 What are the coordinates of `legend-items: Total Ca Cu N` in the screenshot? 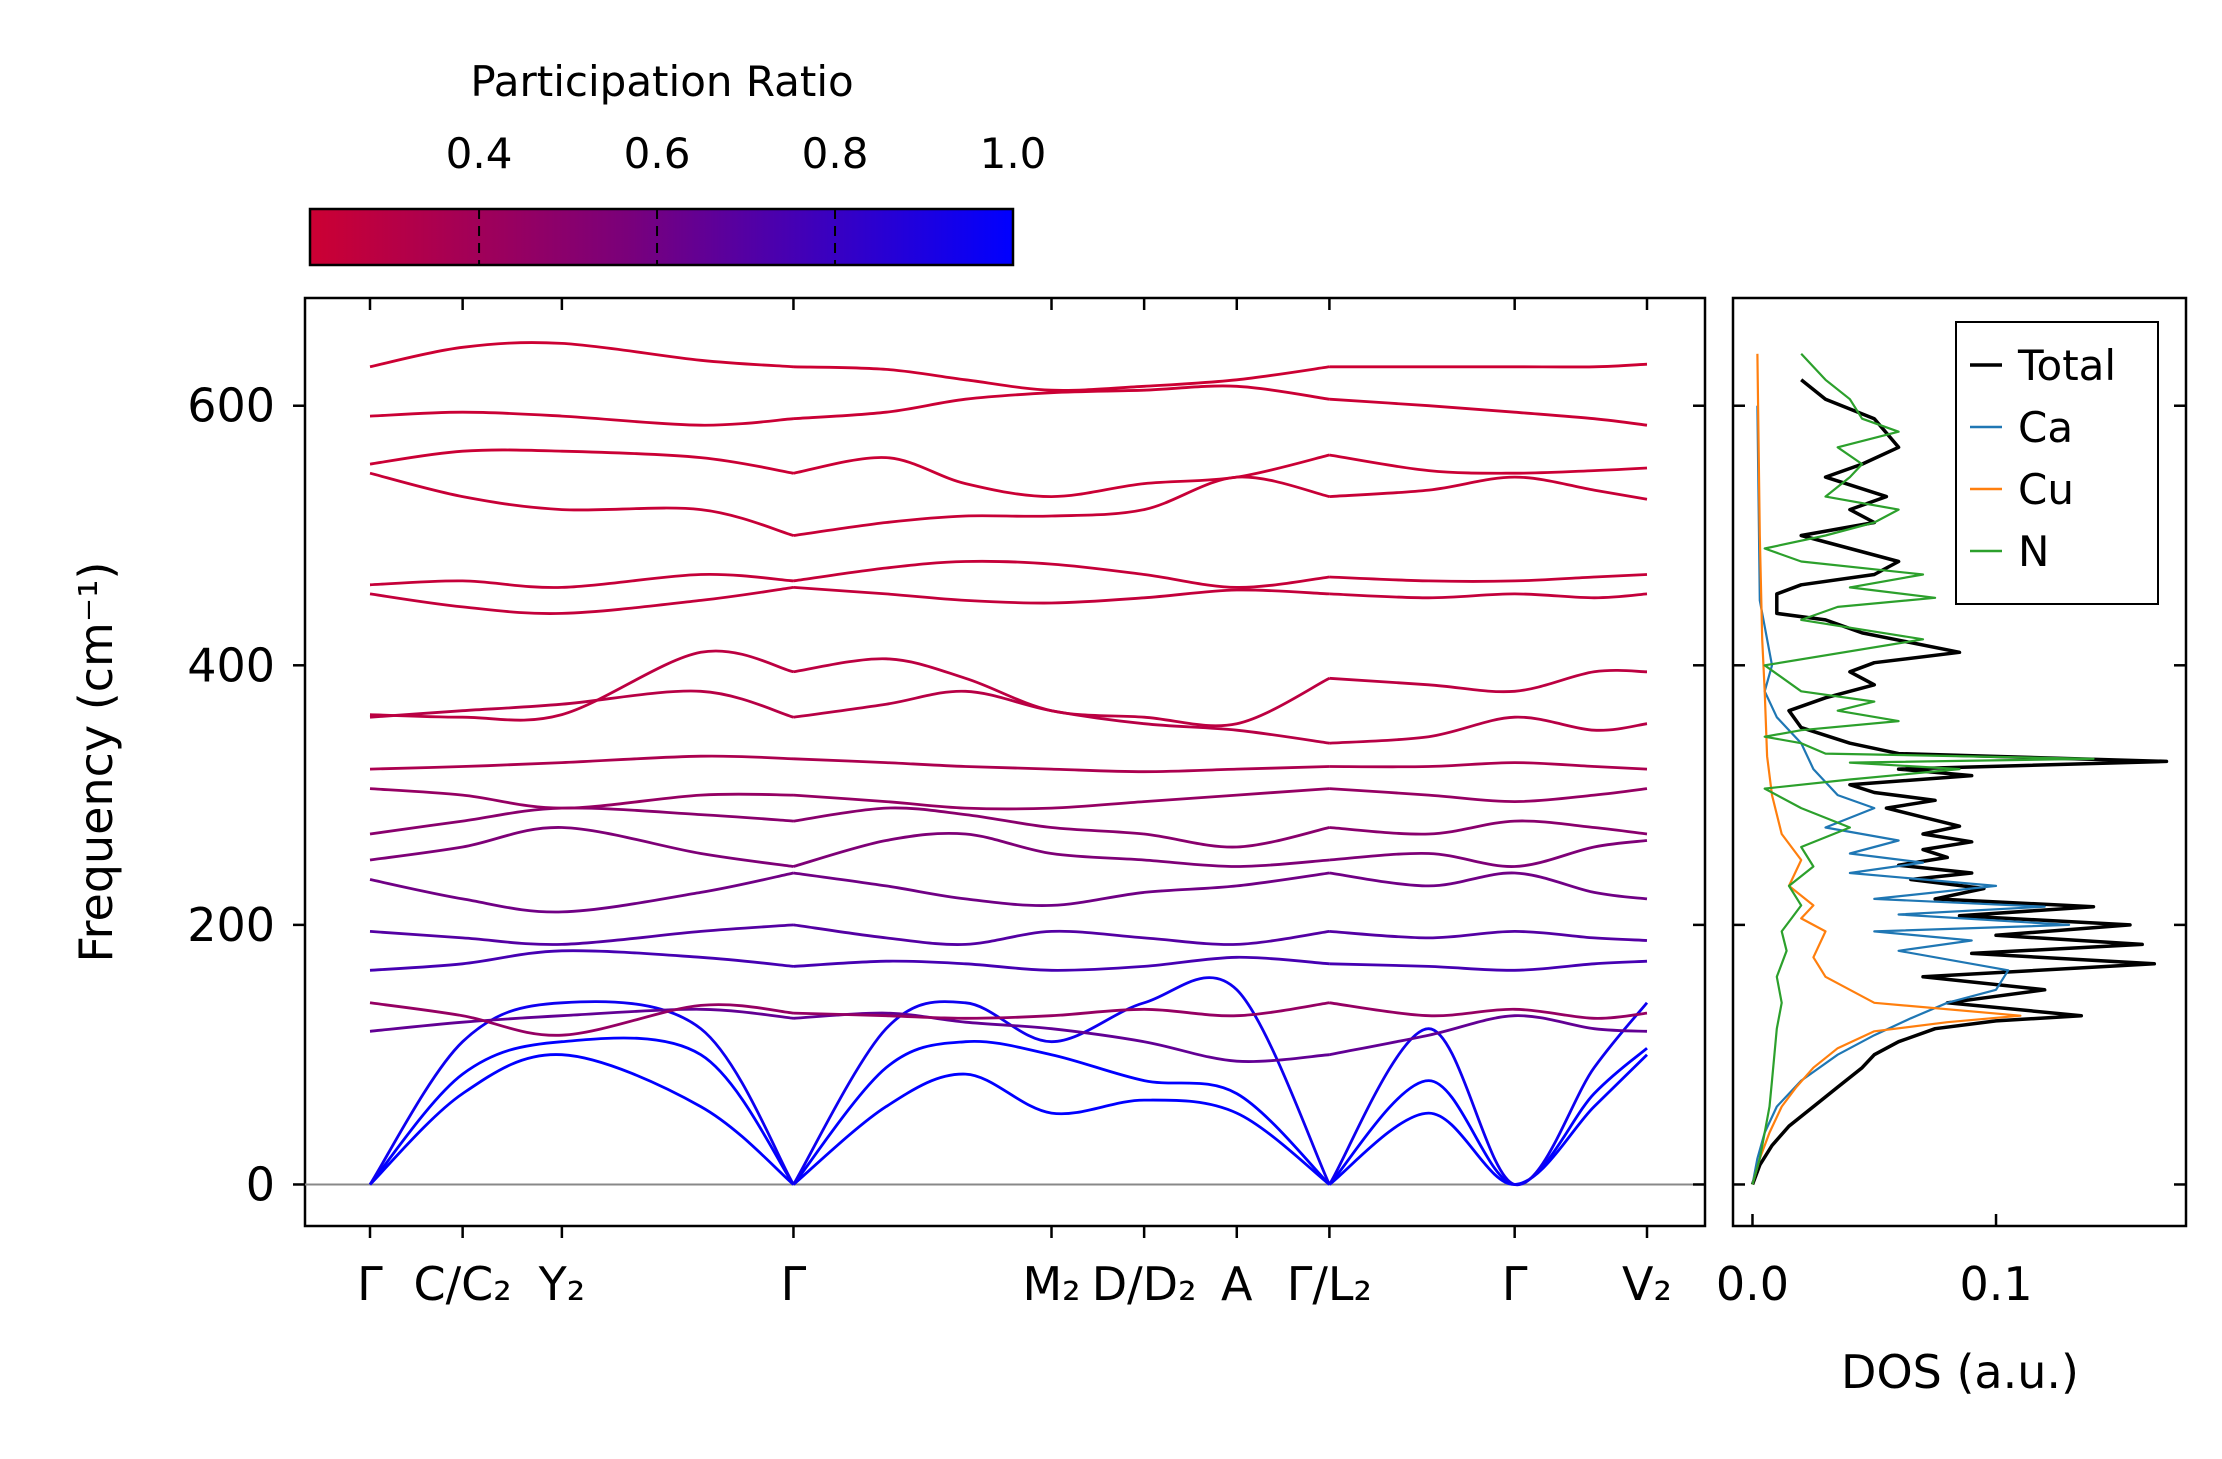 It's located at (2043, 458).